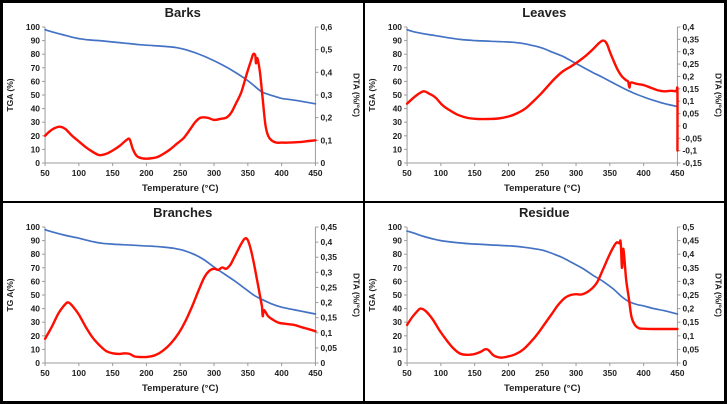 The width and height of the screenshot is (727, 404). Describe the element at coordinates (397, 349) in the screenshot. I see `y-left-tick-label: 10` at that location.